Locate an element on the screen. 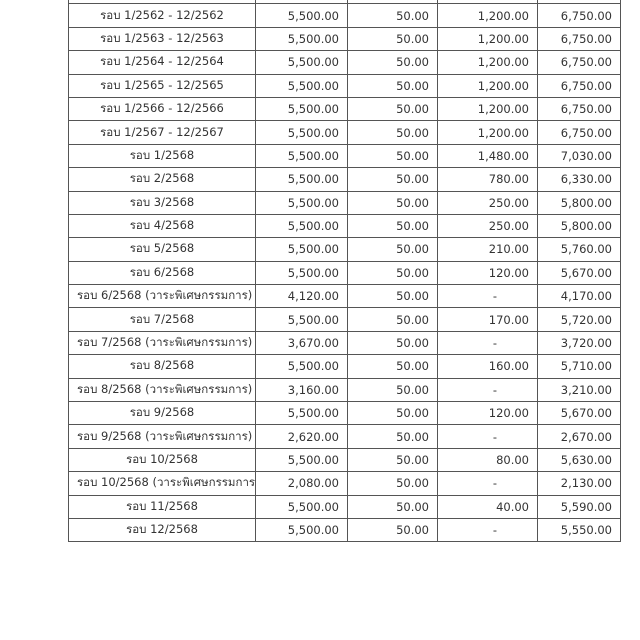 Image resolution: width=640 pixels, height=640 pixels. total-cell: 2,670.00 is located at coordinates (579, 436).